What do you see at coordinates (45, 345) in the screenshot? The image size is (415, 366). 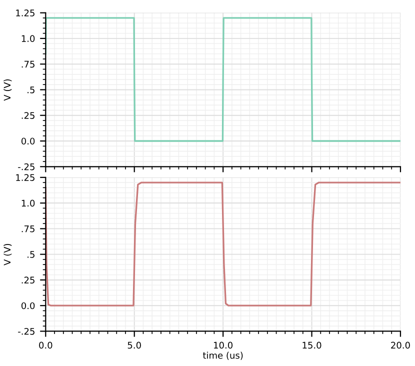 I see `x-tick-label: 0.0` at bounding box center [45, 345].